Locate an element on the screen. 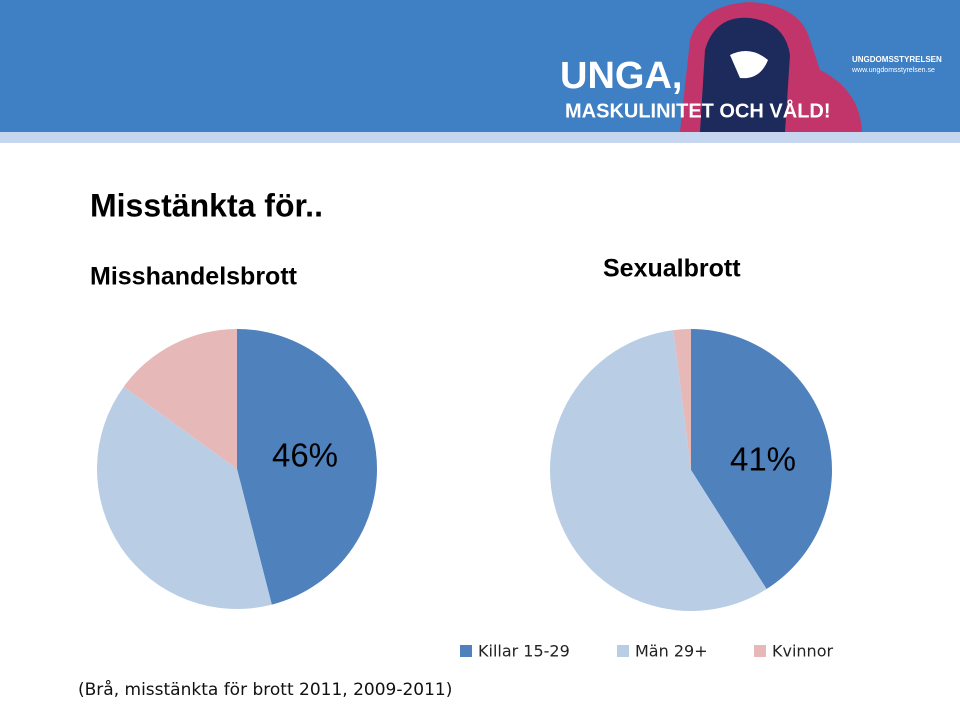 The width and height of the screenshot is (960, 704). slide-title: Misstänkta för.. is located at coordinates (206, 205).